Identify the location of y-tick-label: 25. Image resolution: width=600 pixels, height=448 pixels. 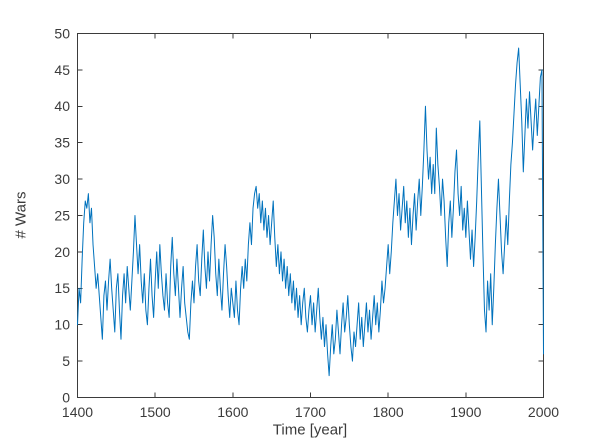
(62, 215).